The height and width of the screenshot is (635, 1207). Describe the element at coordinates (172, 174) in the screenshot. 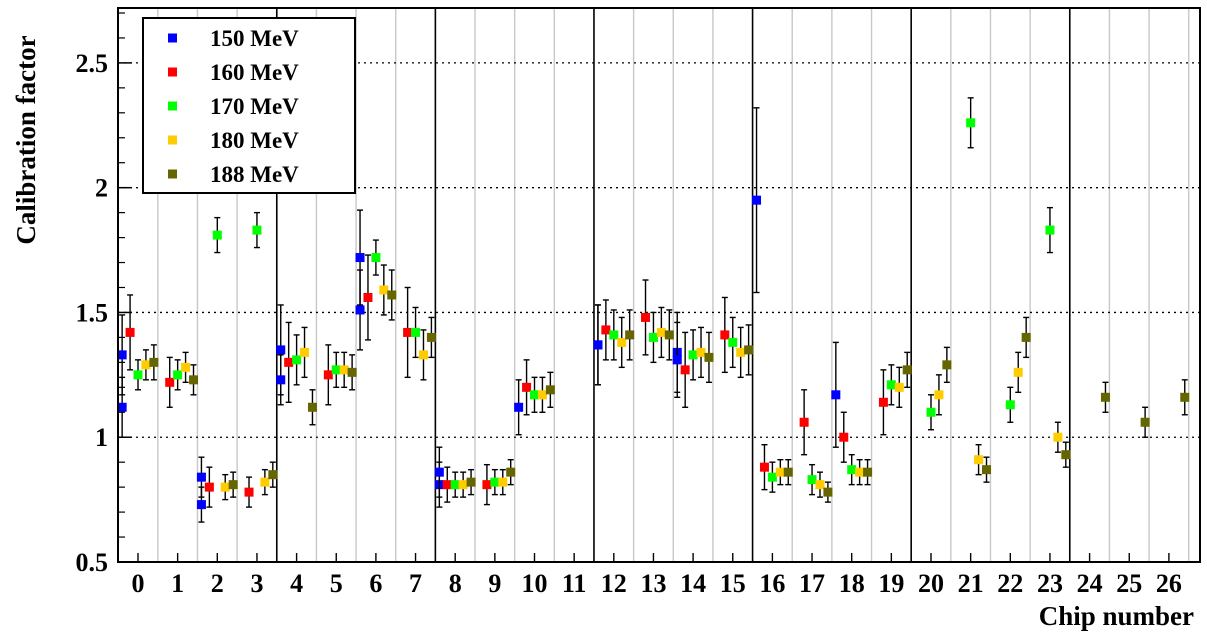

I see `legend-marker` at that location.